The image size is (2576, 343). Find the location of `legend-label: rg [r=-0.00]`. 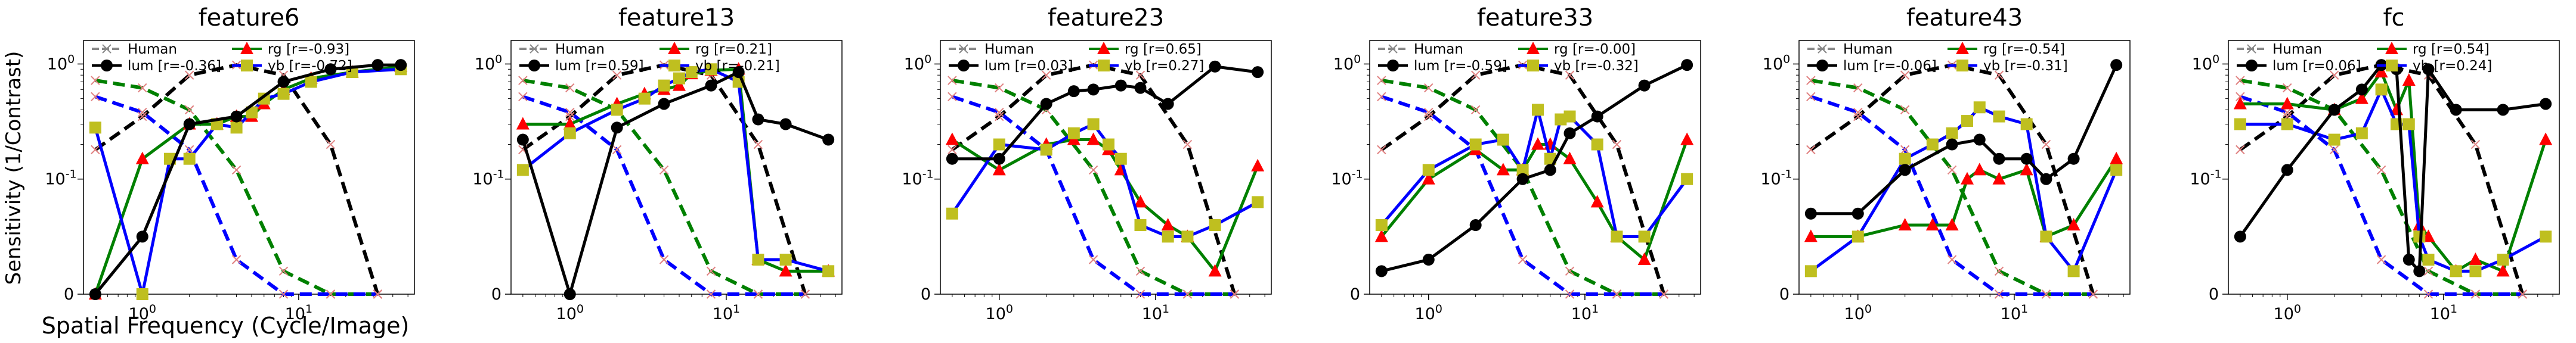

legend-label: rg [r=-0.00] is located at coordinates (1595, 50).